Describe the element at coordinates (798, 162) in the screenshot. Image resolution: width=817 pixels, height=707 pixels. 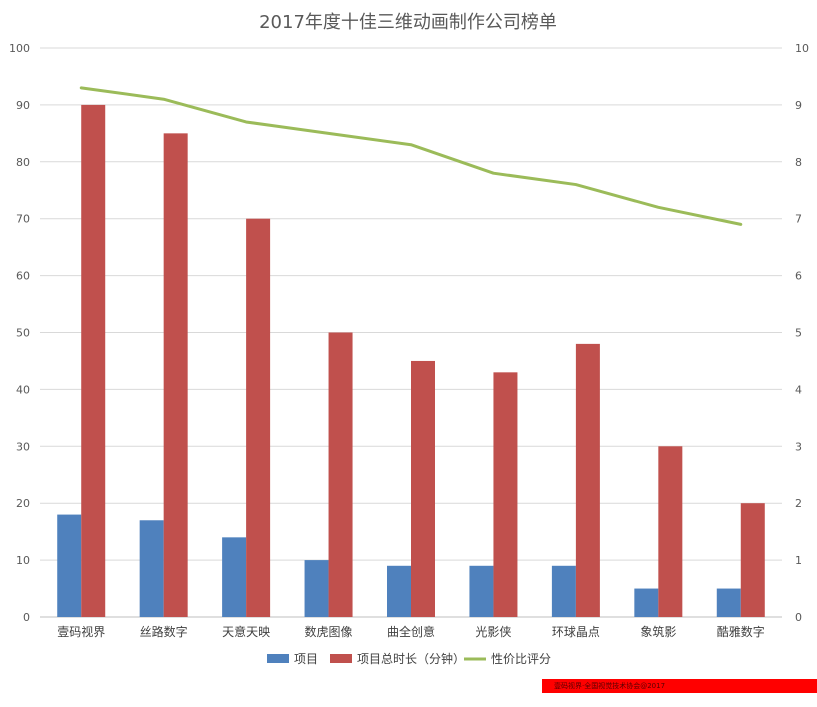
I see `right-tick-label: 8` at that location.